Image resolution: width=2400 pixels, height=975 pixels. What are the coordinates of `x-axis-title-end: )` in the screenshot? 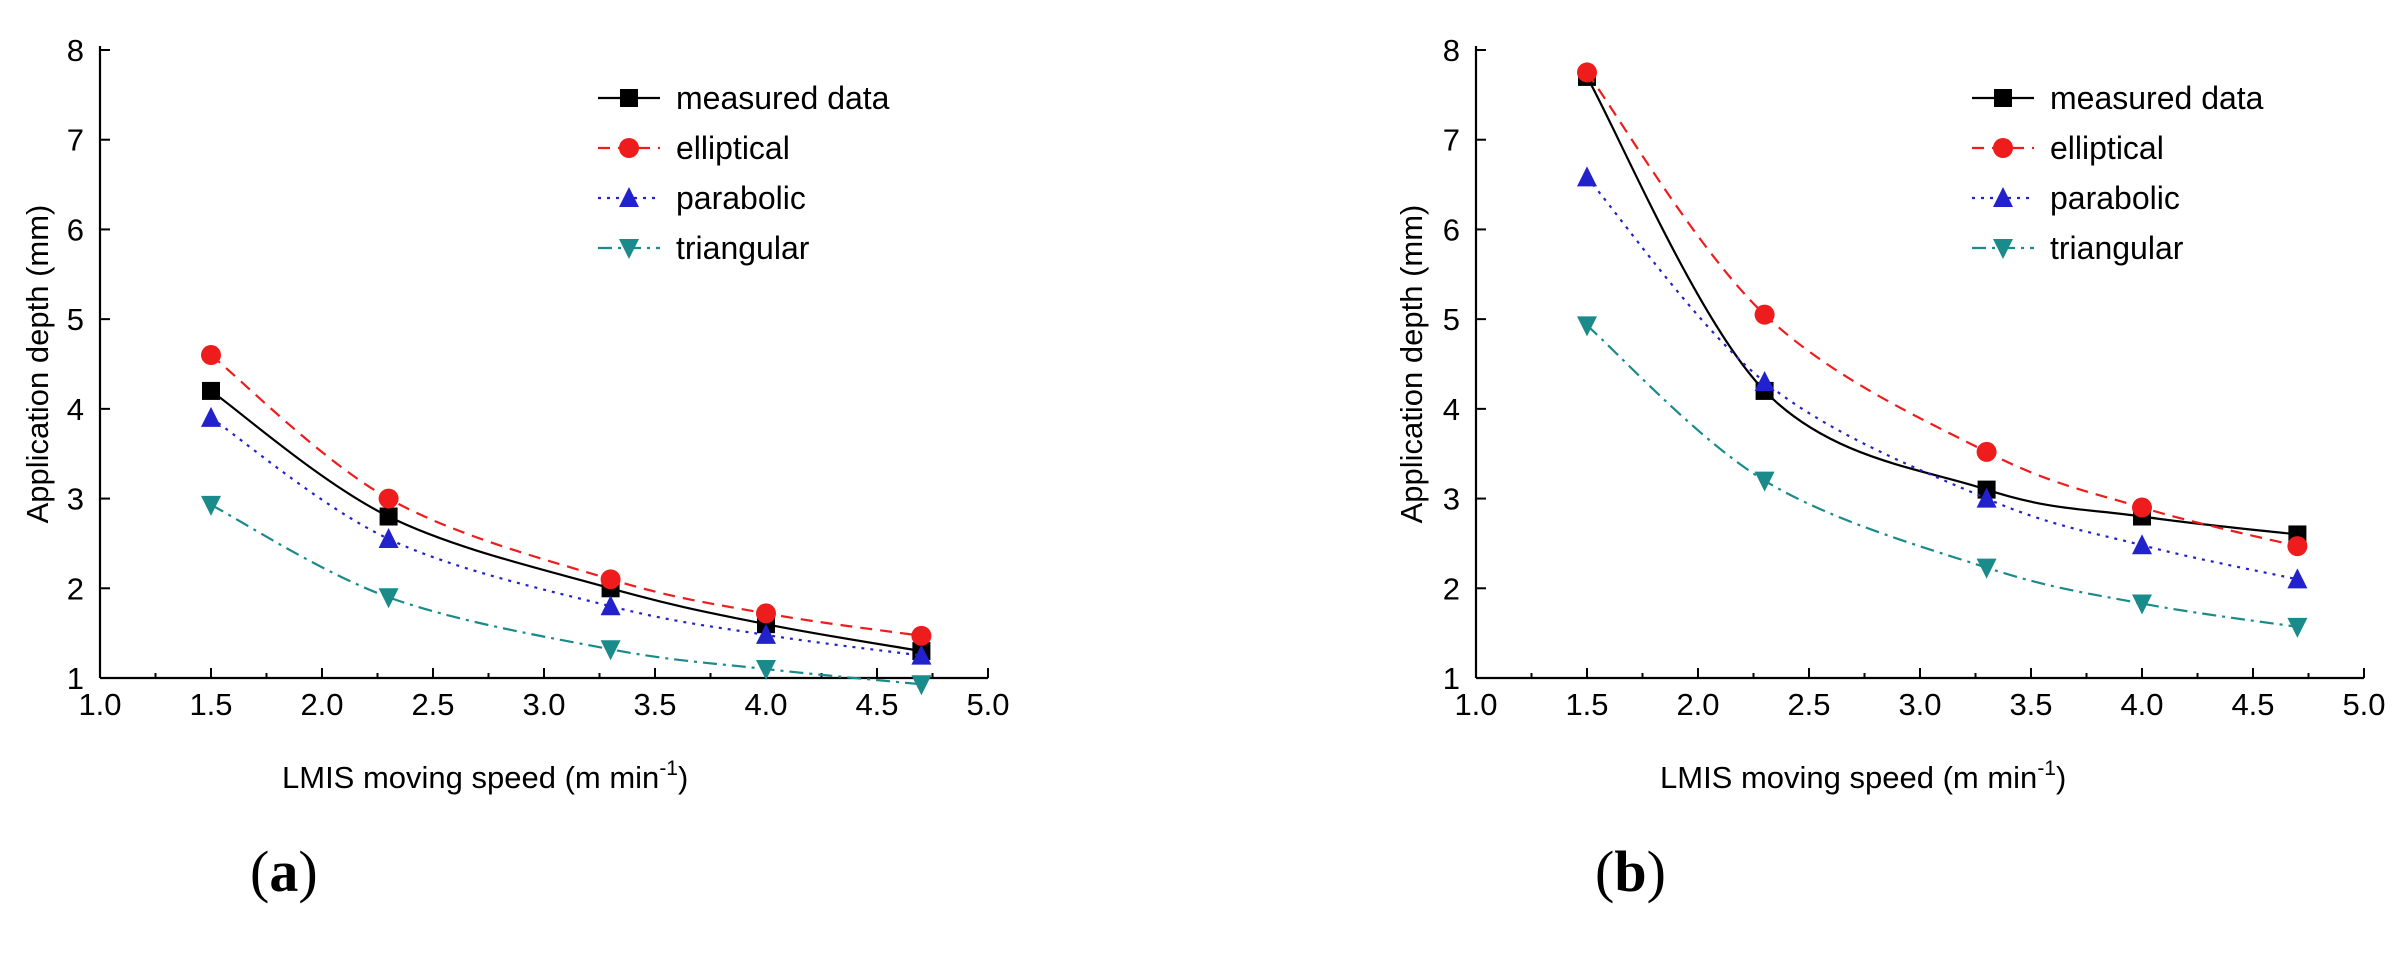 It's located at (2061, 777).